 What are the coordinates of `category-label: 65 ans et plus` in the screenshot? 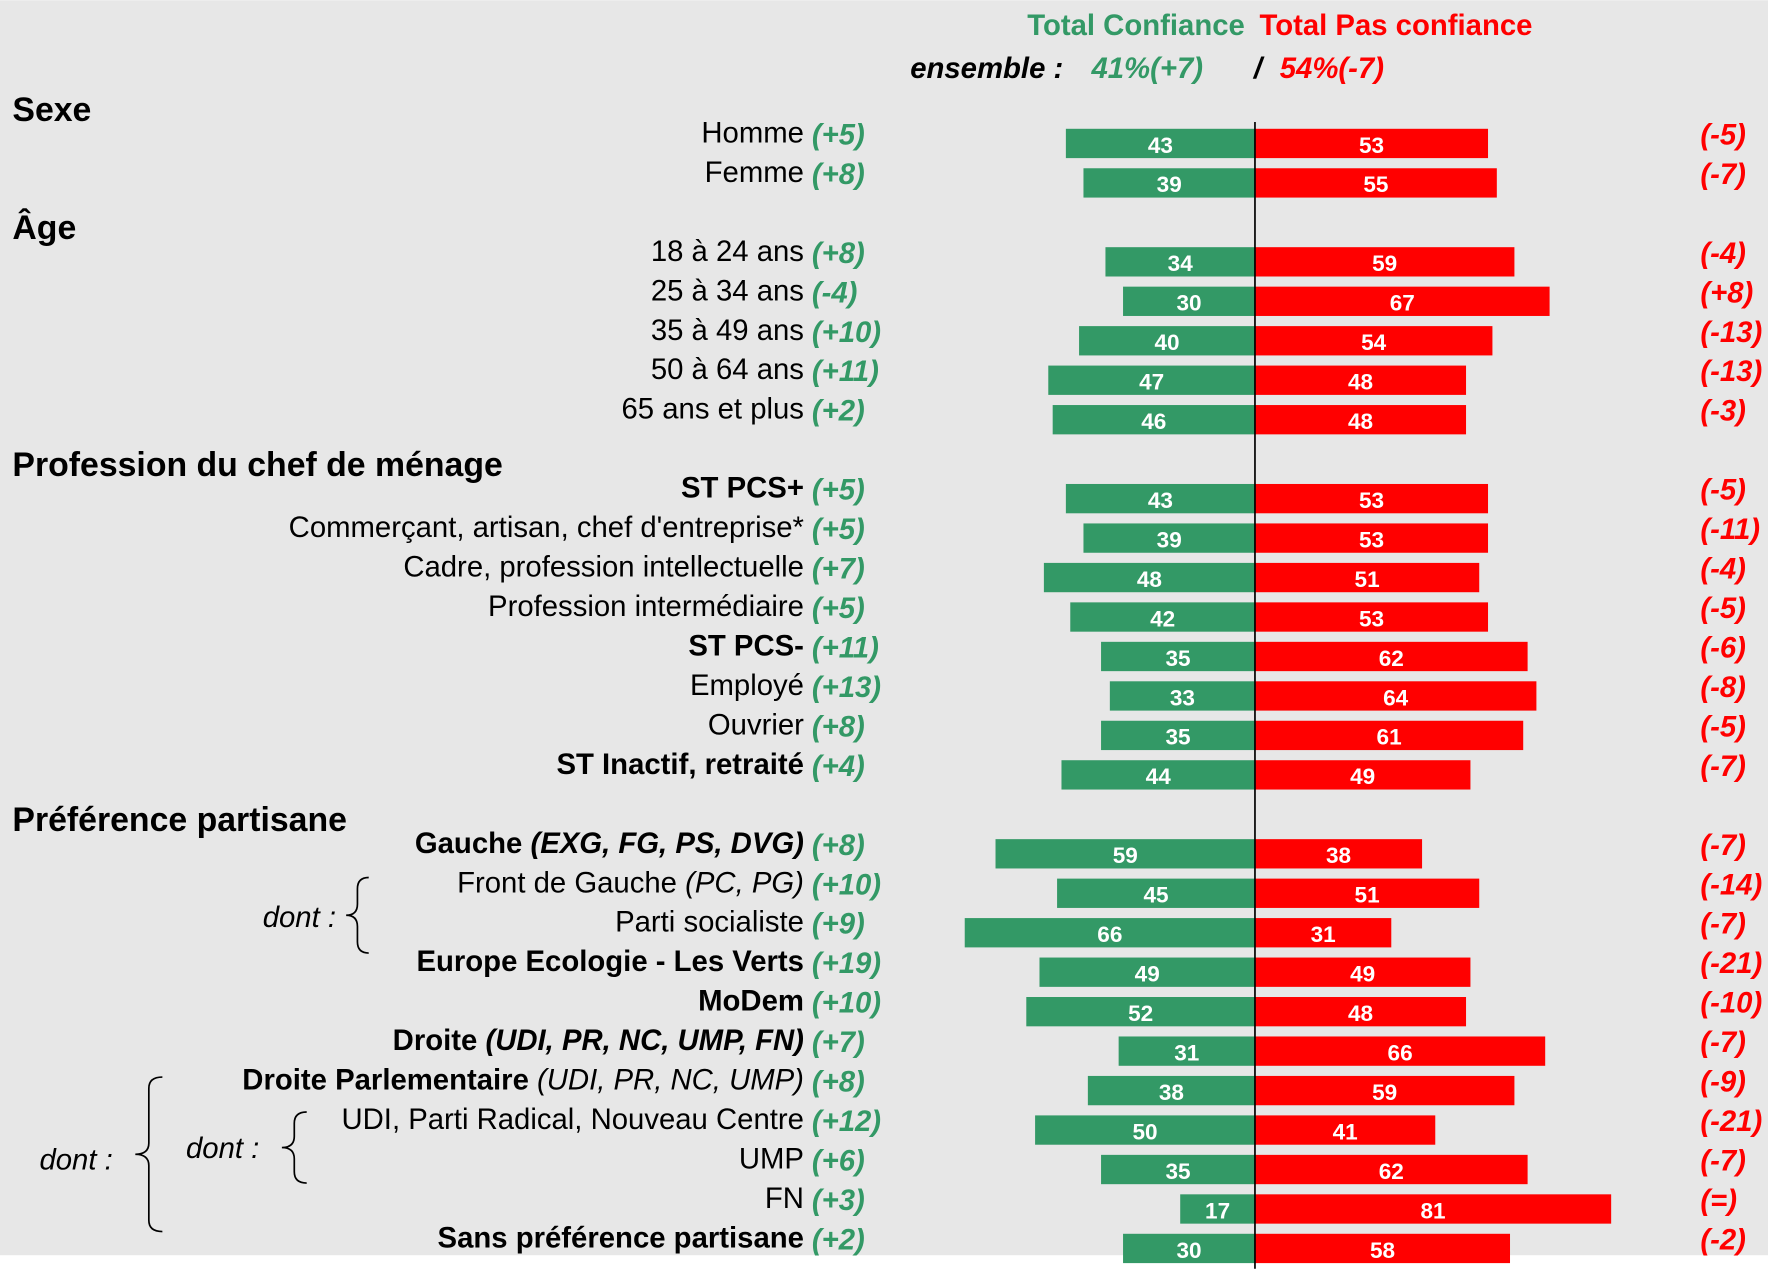 It's located at (713, 408).